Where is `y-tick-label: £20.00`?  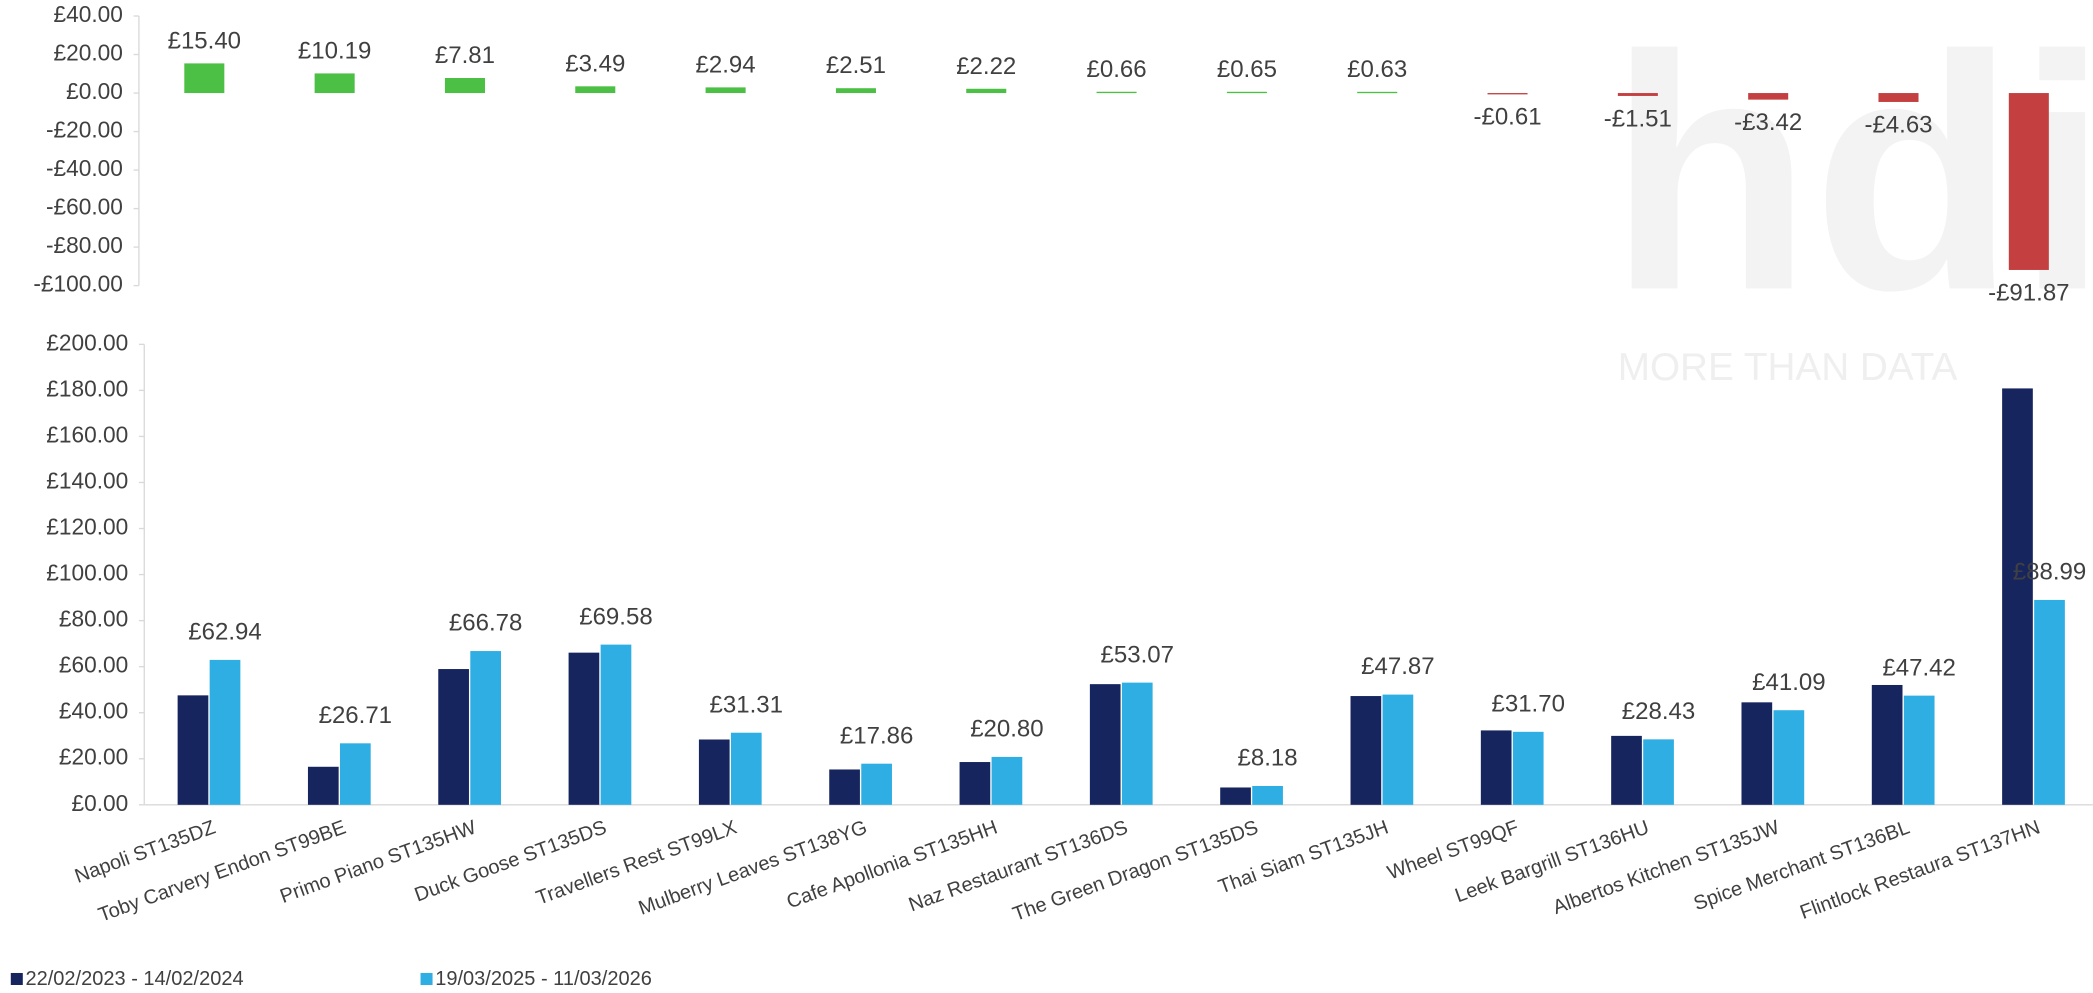
y-tick-label: £20.00 is located at coordinates (88, 53).